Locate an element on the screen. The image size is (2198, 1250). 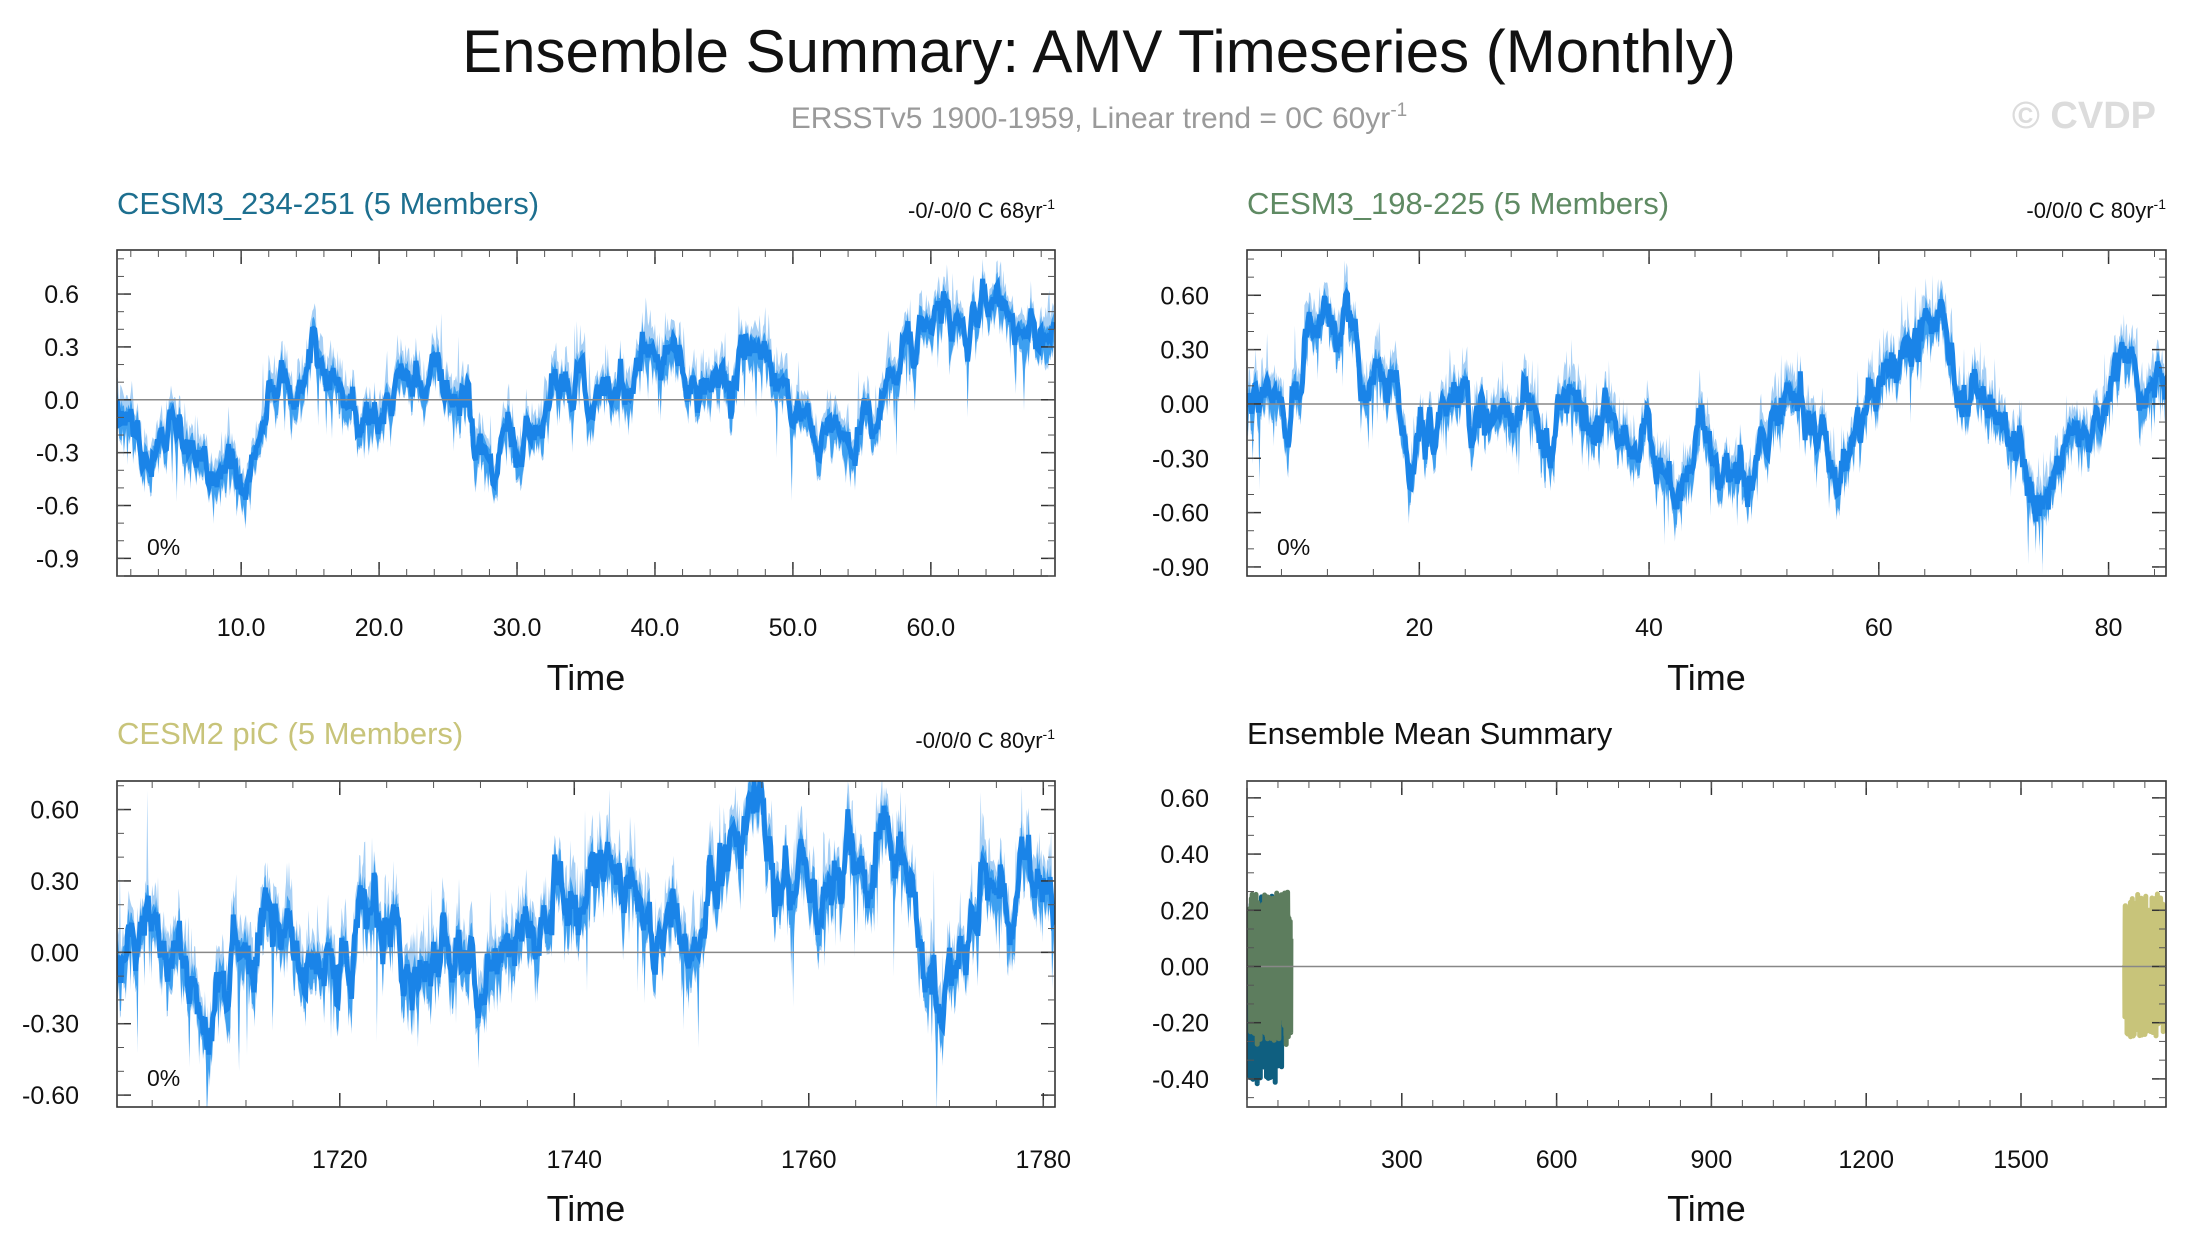
xtick-label: 50.0 is located at coordinates (793, 628).